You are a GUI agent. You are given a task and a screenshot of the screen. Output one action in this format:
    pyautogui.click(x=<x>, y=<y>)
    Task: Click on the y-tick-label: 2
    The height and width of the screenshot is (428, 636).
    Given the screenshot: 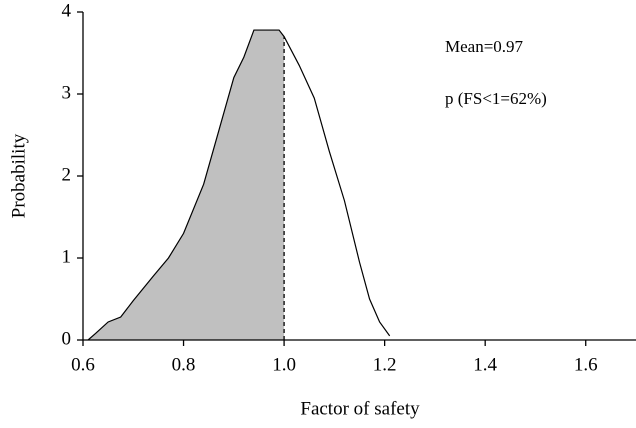 What is the action you would take?
    pyautogui.click(x=67, y=174)
    